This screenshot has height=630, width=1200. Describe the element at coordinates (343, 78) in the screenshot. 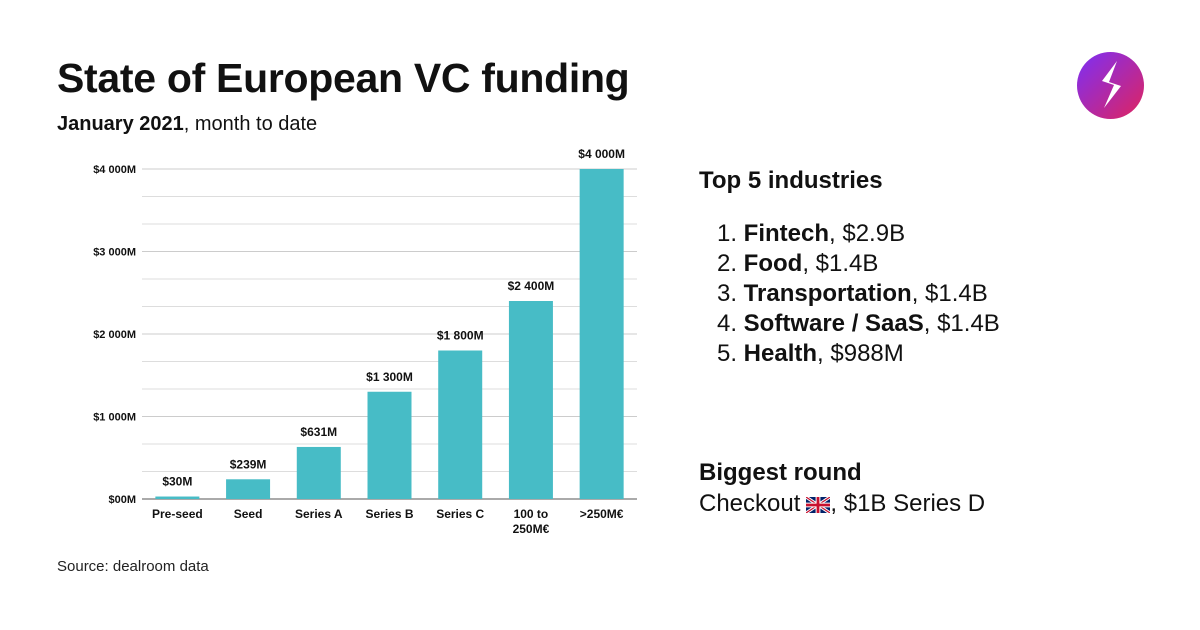

I see `page-title: State of European VC funding` at that location.